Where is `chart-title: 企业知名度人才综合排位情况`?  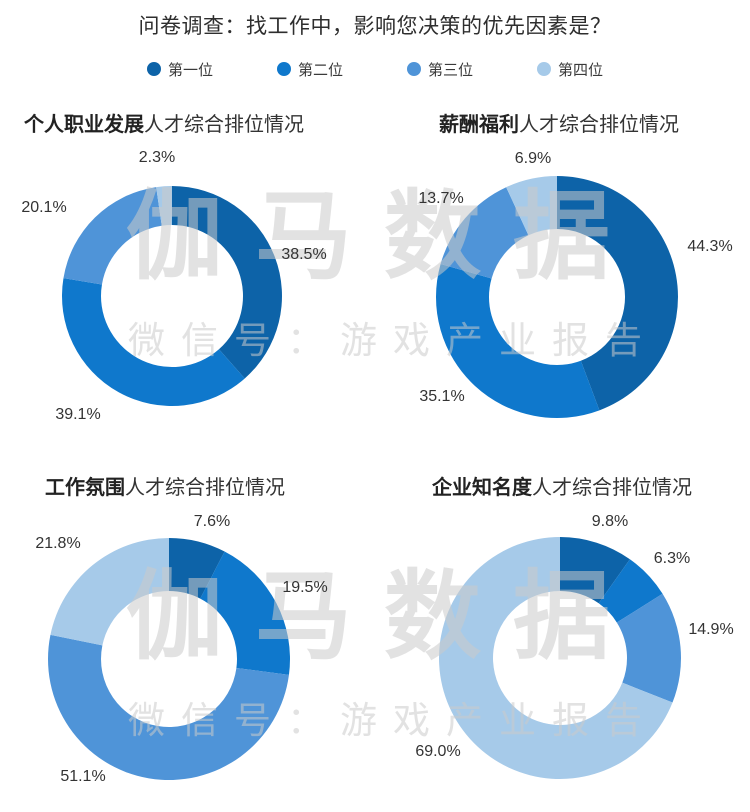 chart-title: 企业知名度人才综合排位情况 is located at coordinates (562, 485).